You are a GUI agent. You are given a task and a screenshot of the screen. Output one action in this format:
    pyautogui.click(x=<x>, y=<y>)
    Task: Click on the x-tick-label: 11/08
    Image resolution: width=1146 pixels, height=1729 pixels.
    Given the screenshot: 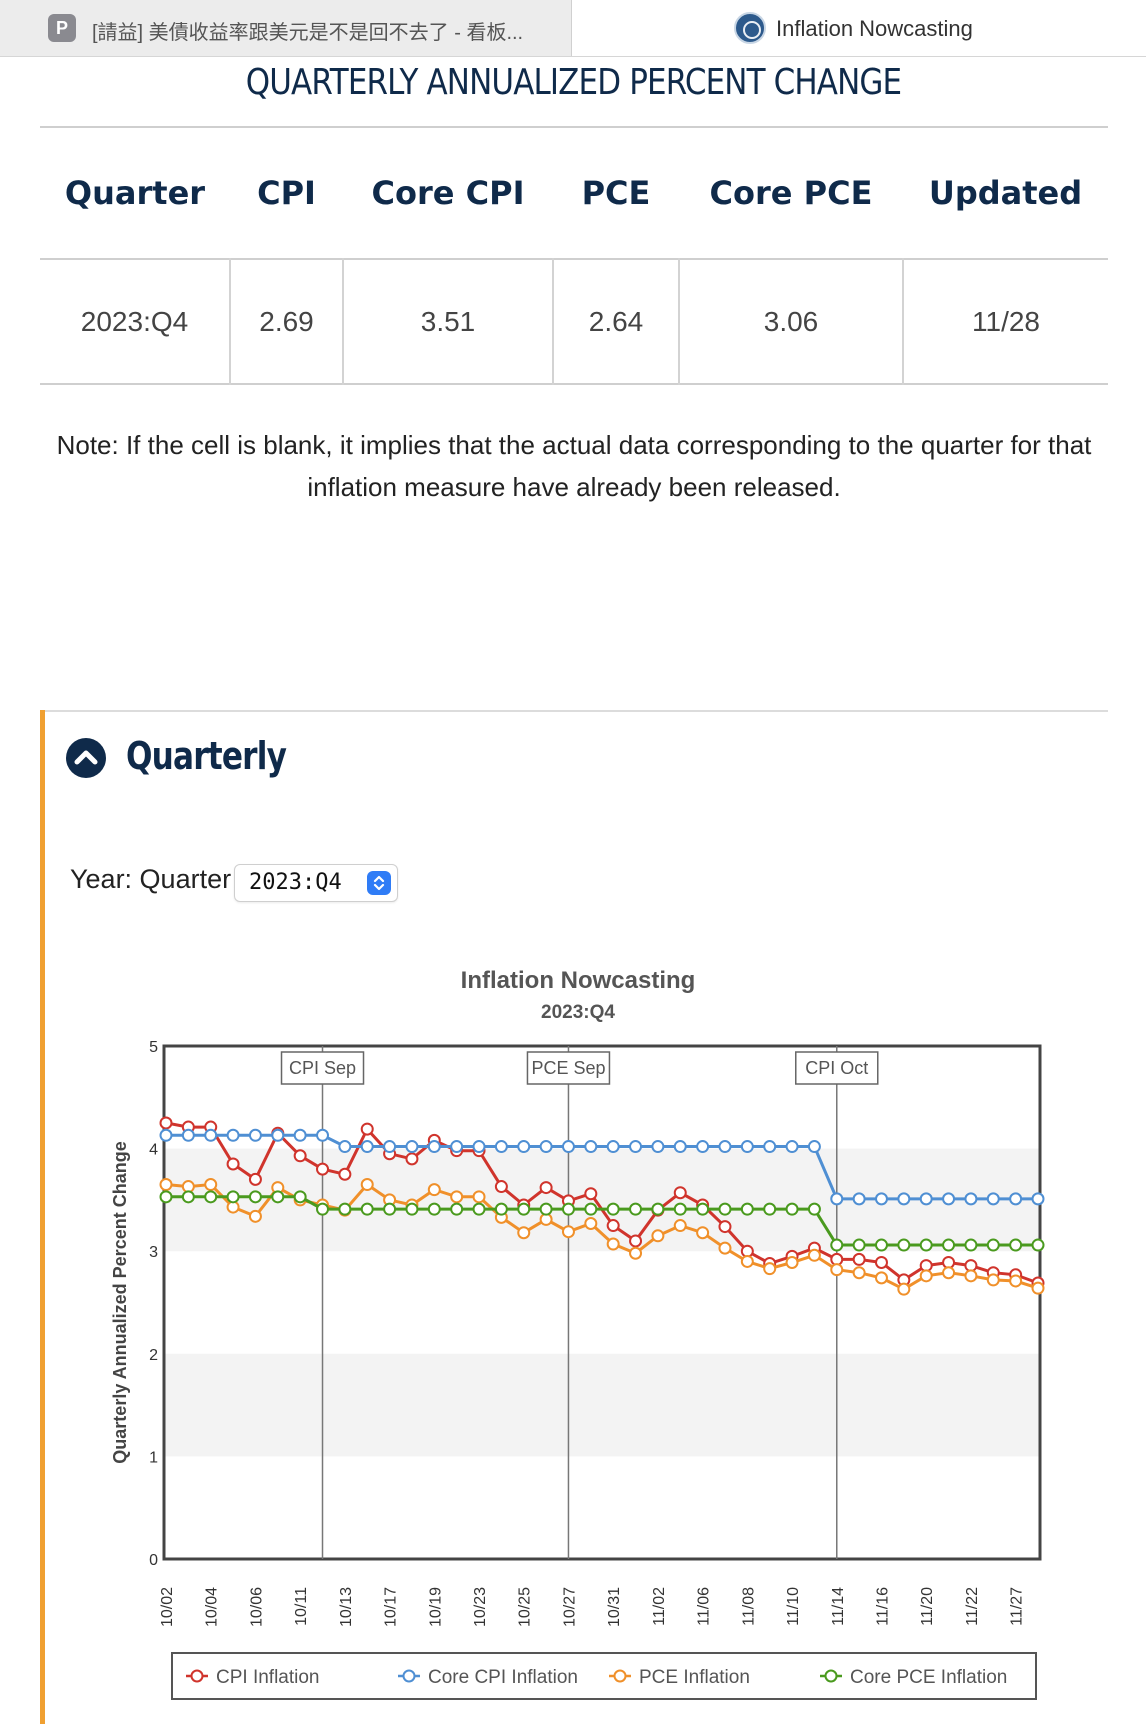 What is the action you would take?
    pyautogui.click(x=748, y=1606)
    